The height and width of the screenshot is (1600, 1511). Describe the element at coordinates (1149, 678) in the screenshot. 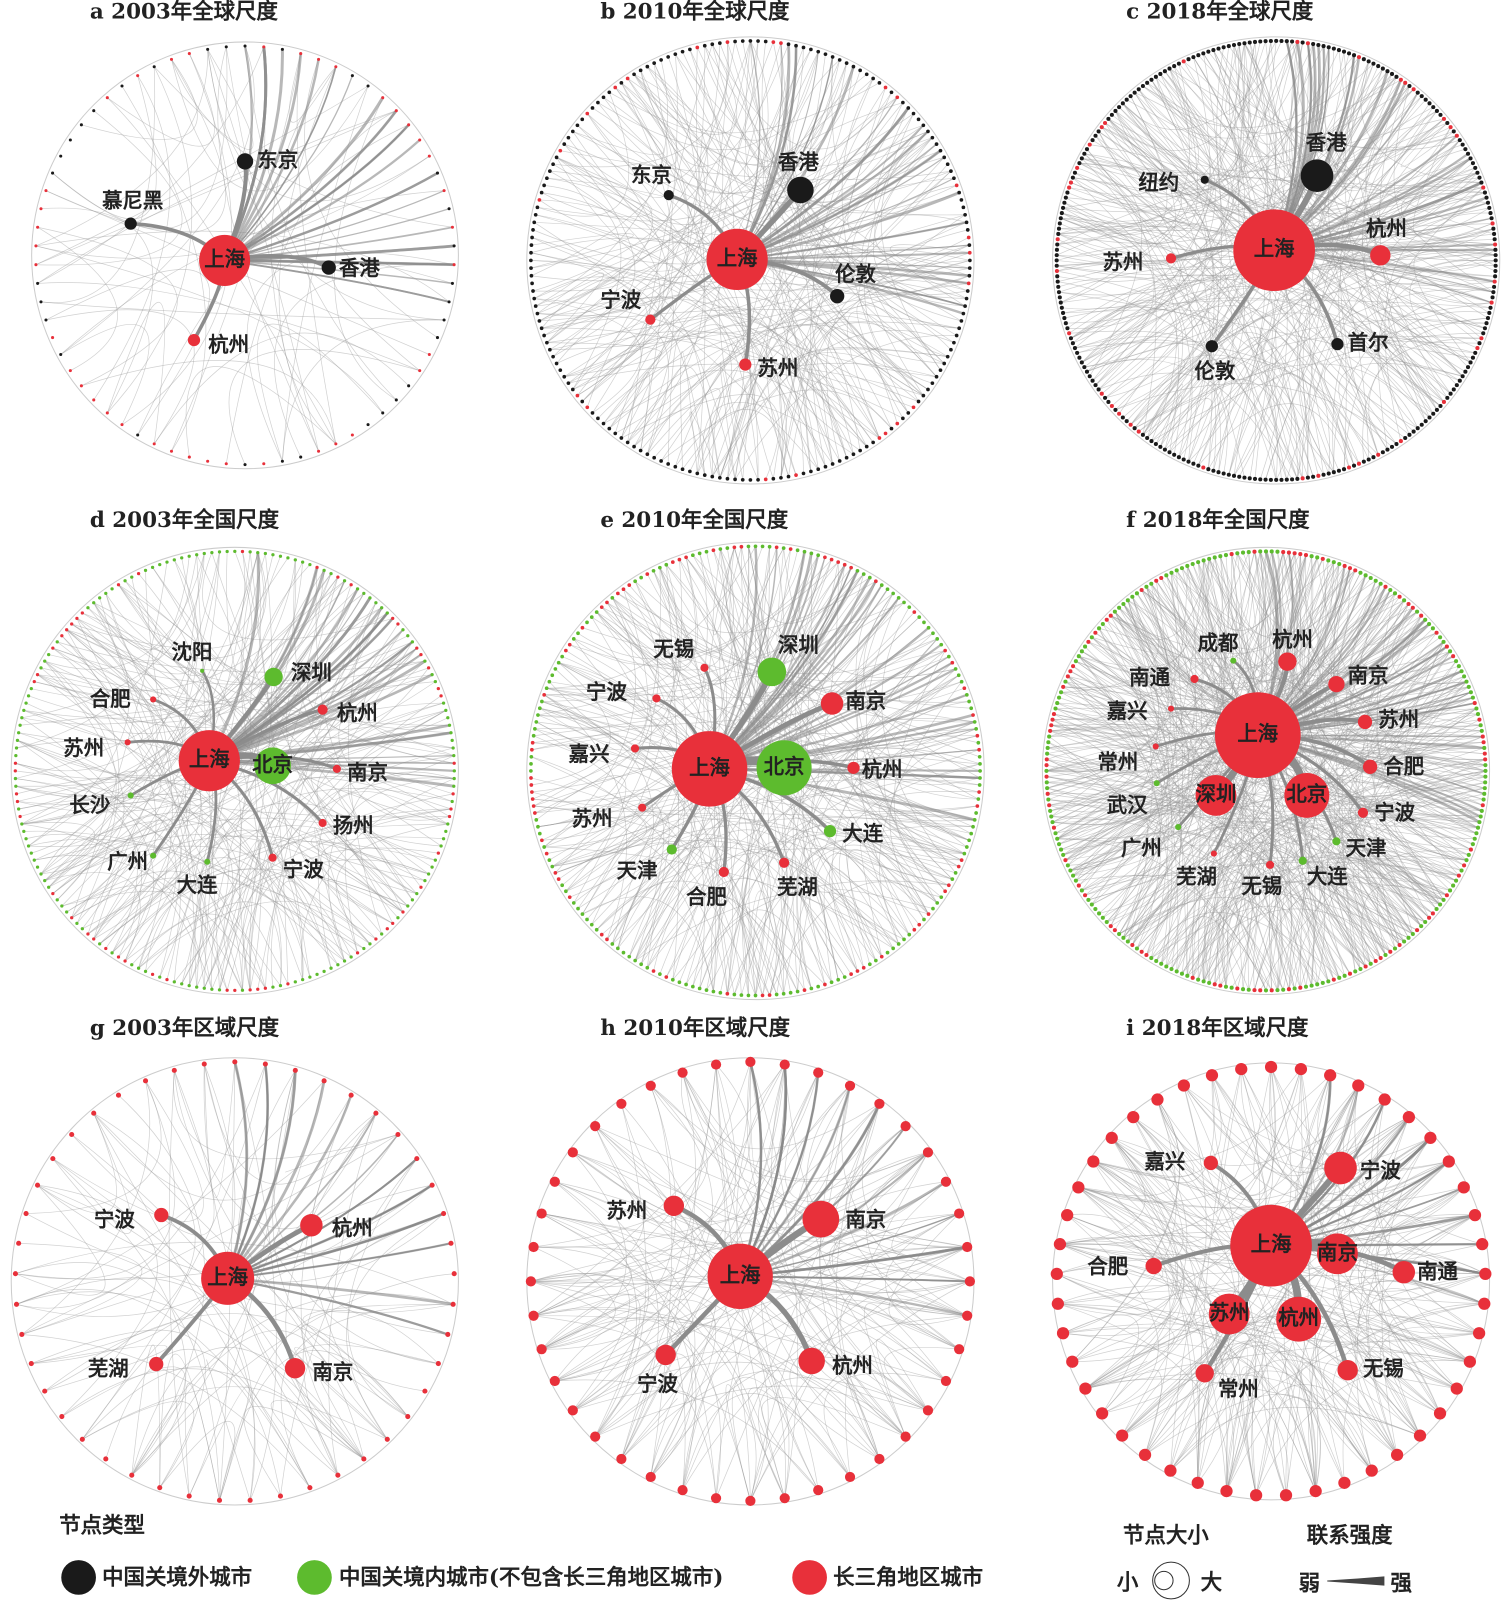

I see `city-label: 南通` at that location.